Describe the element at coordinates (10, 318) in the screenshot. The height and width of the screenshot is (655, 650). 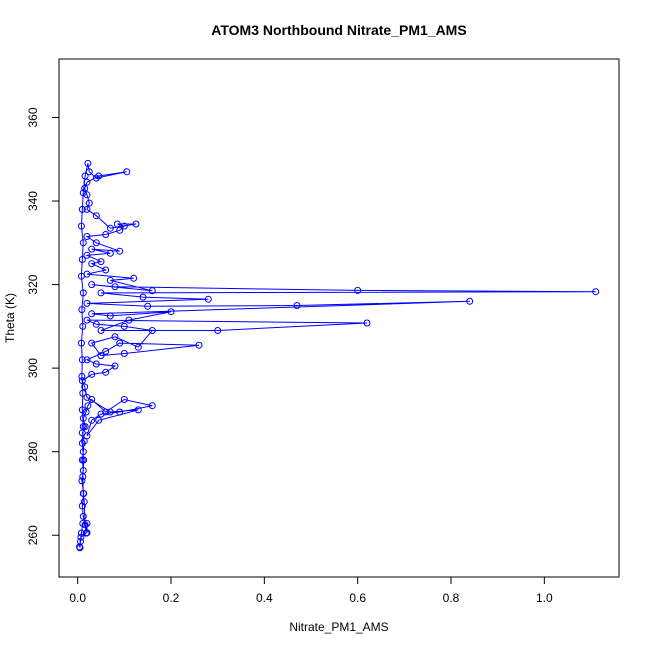
I see `y-axis-label: Theta (K)` at that location.